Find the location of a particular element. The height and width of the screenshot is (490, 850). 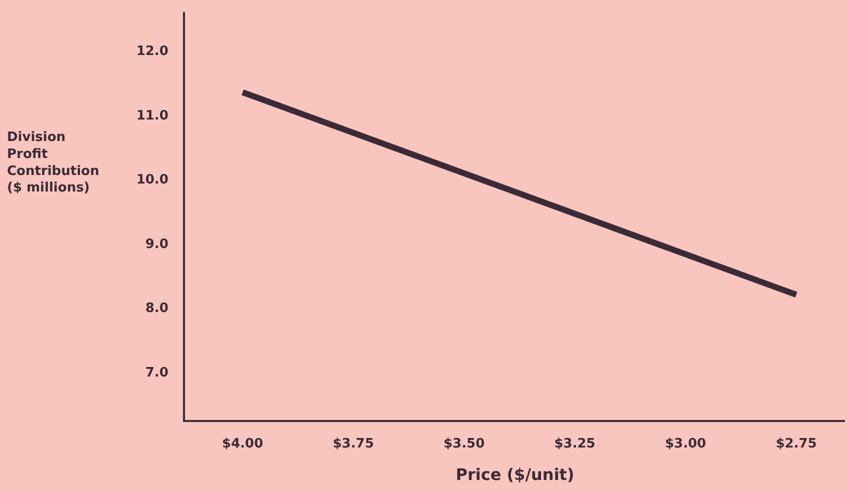

x-tick-label: $2.75 is located at coordinates (796, 444).